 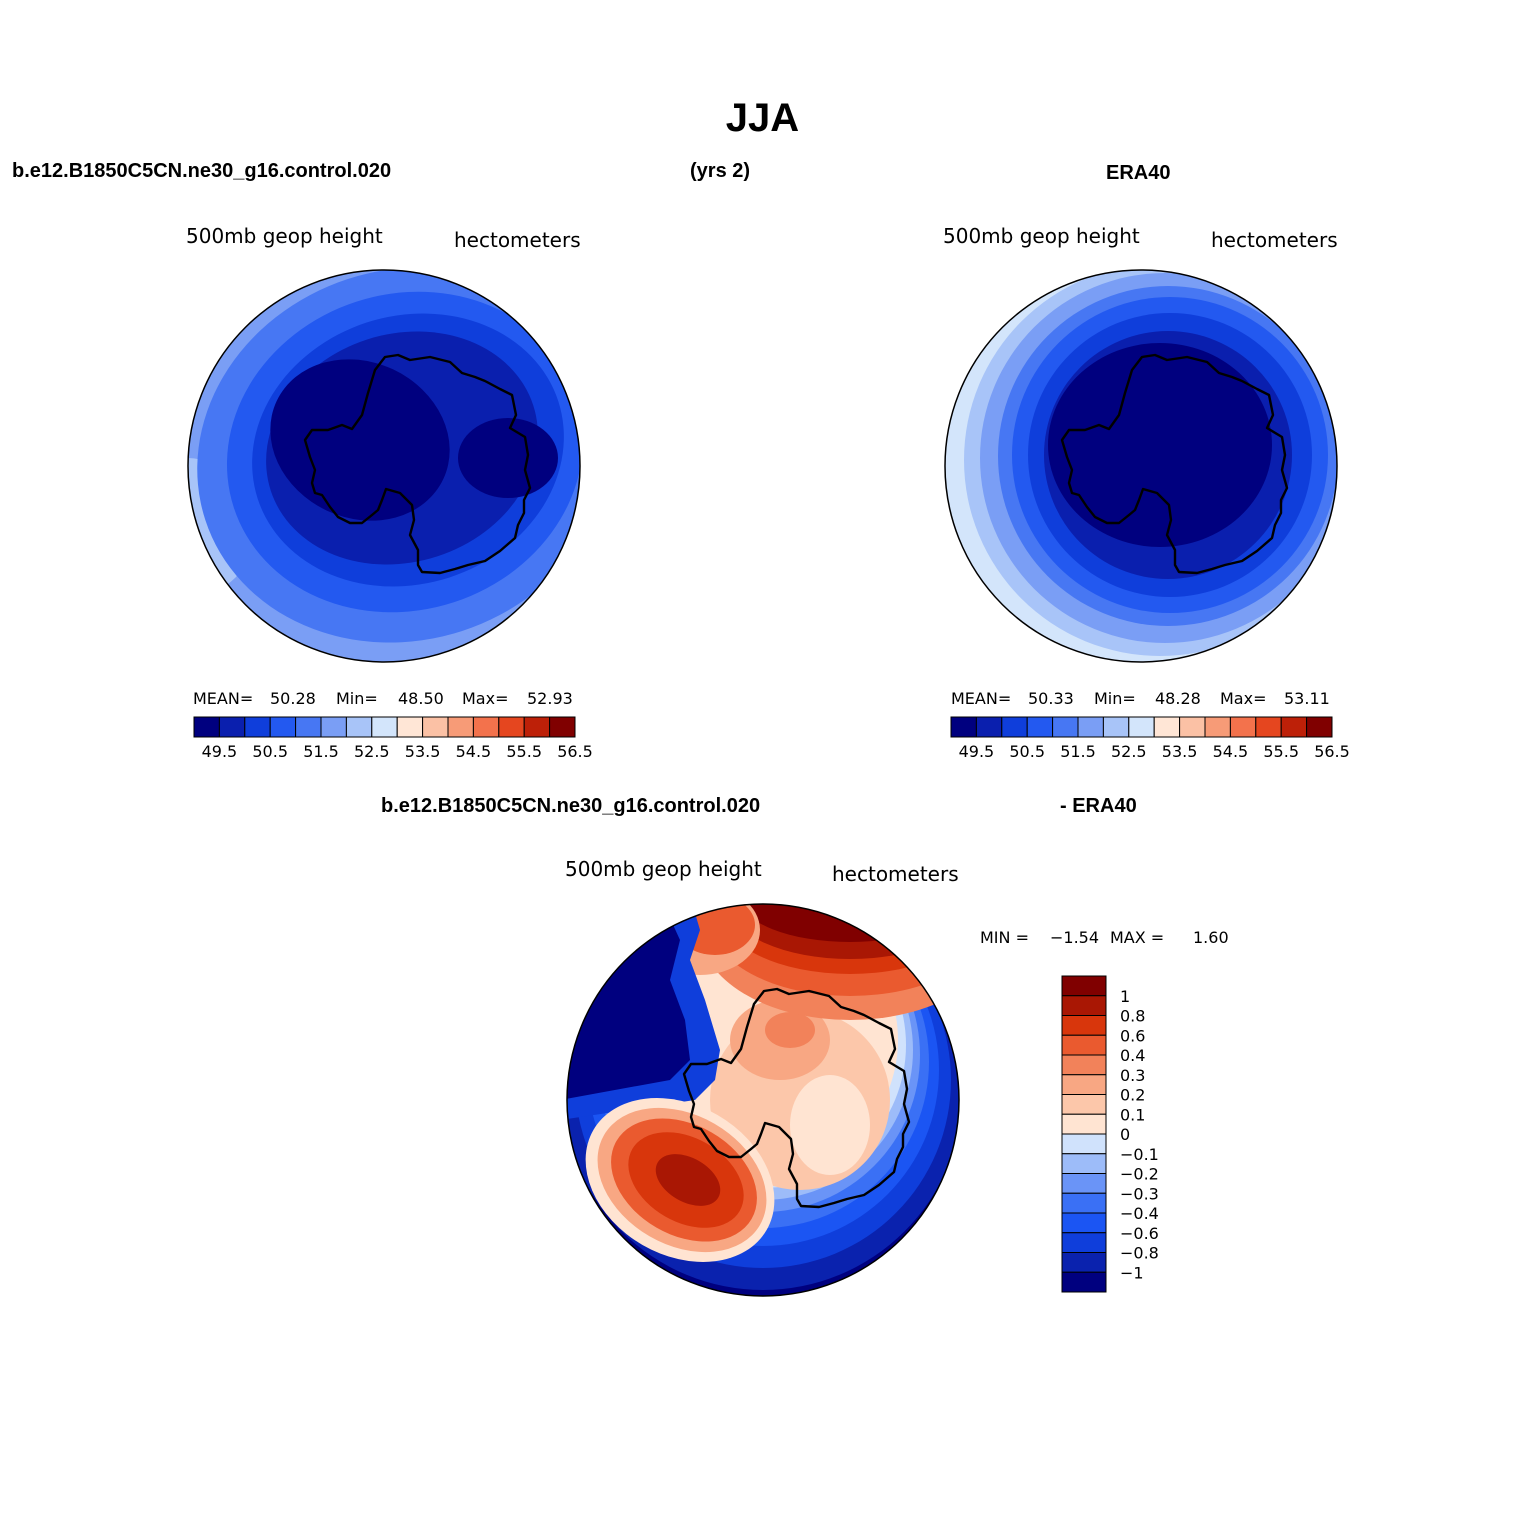 I want to click on panel2-colorbar-tick-label: 52.5, so click(x=1129, y=751).